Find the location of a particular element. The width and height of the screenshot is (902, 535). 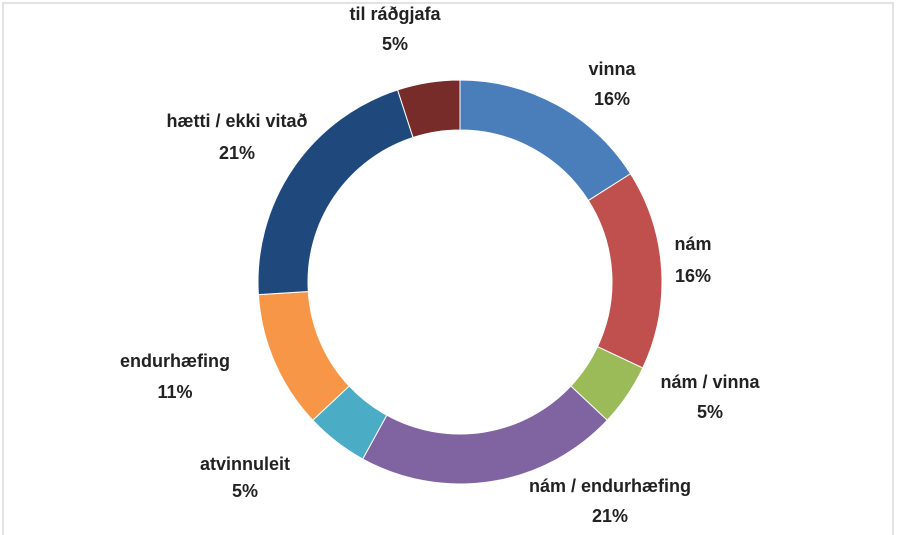

category-label: vinna is located at coordinates (612, 69).